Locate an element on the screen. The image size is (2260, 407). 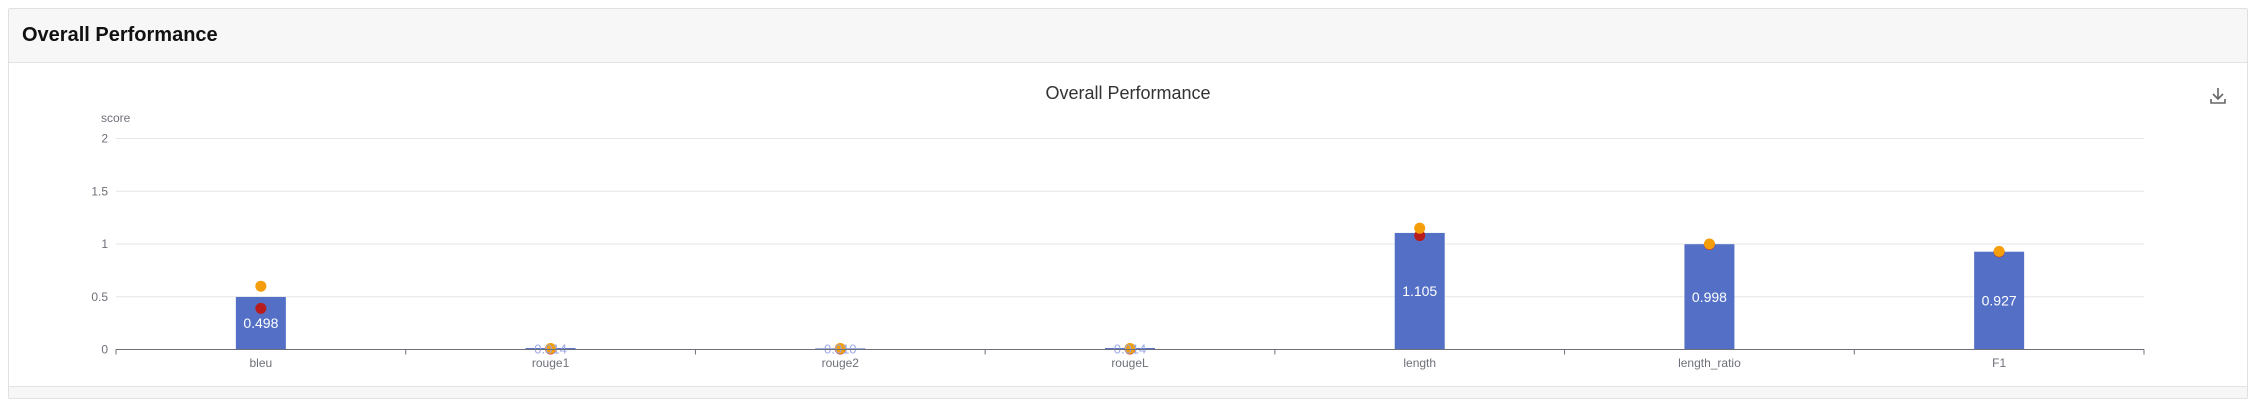
panel-footer is located at coordinates (1128, 392).